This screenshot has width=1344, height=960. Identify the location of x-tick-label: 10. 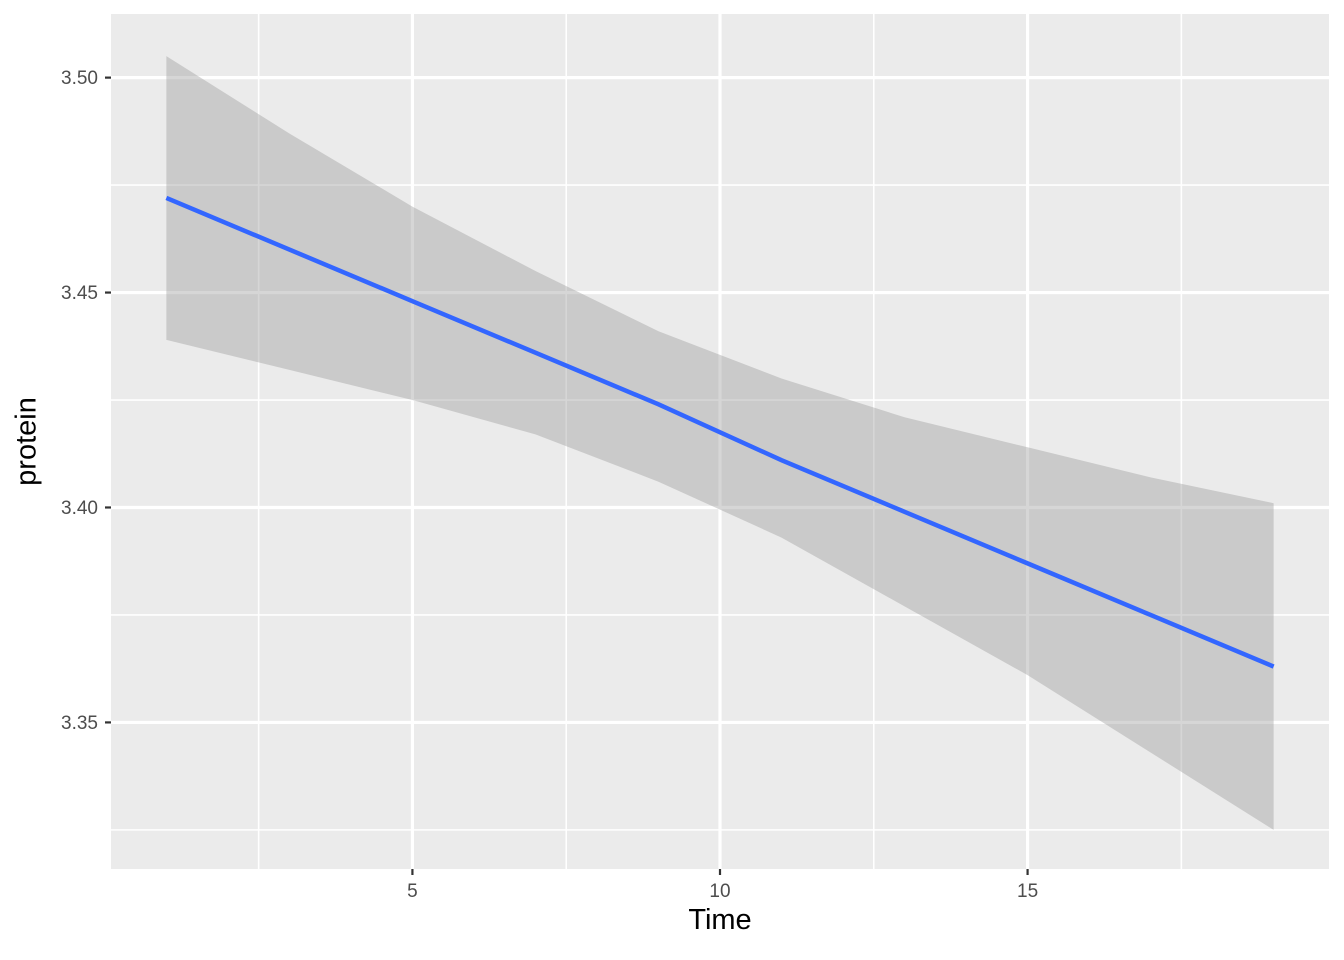
(719, 891).